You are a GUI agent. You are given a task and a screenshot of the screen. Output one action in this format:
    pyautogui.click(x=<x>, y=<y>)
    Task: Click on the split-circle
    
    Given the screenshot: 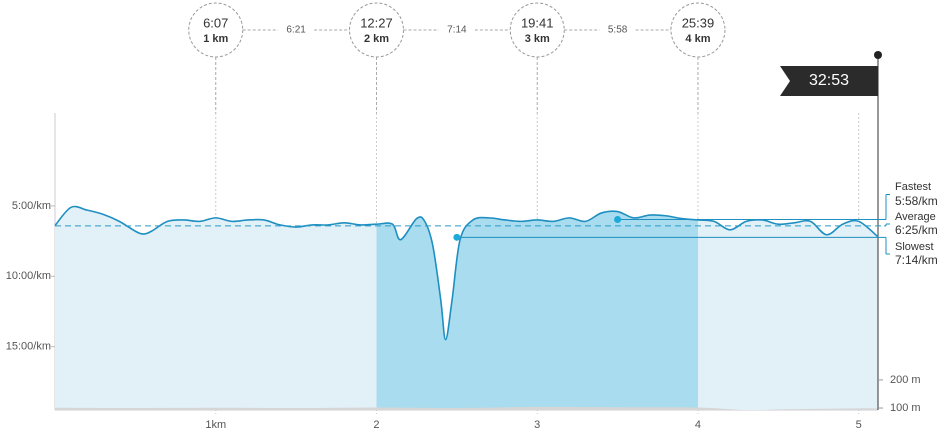 What is the action you would take?
    pyautogui.click(x=698, y=30)
    